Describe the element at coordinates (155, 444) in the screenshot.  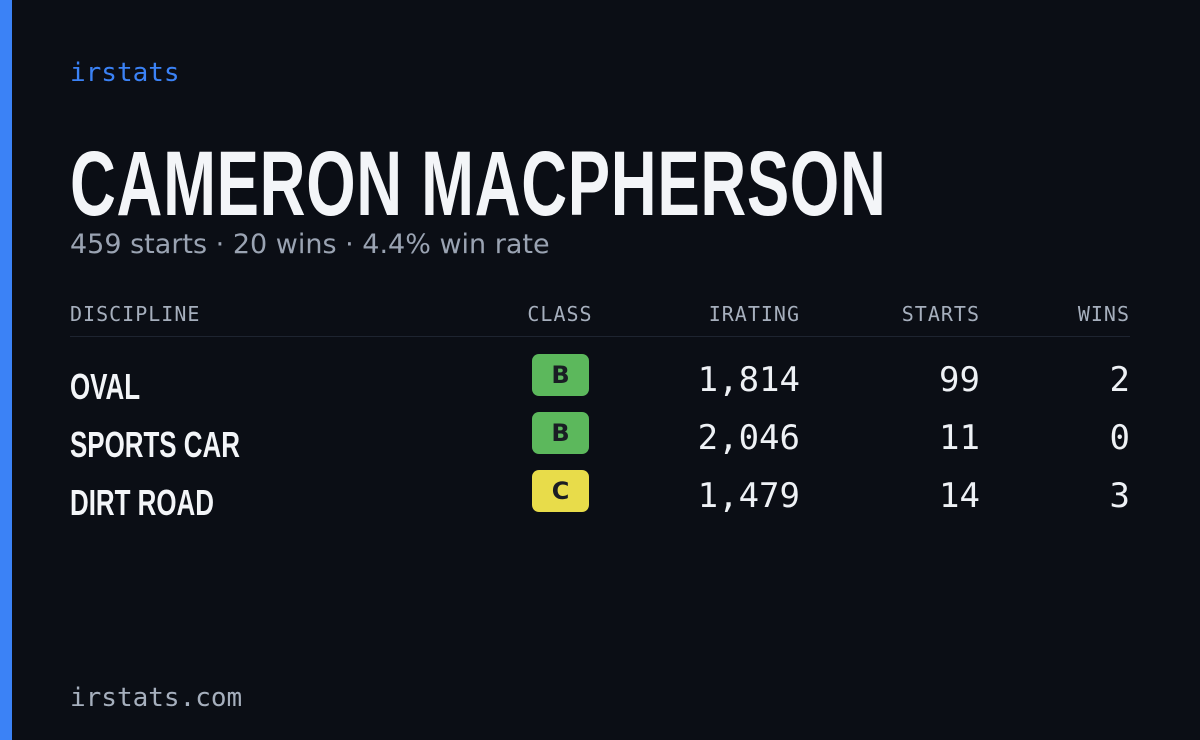
I see `discipline: SPORTS CAR` at that location.